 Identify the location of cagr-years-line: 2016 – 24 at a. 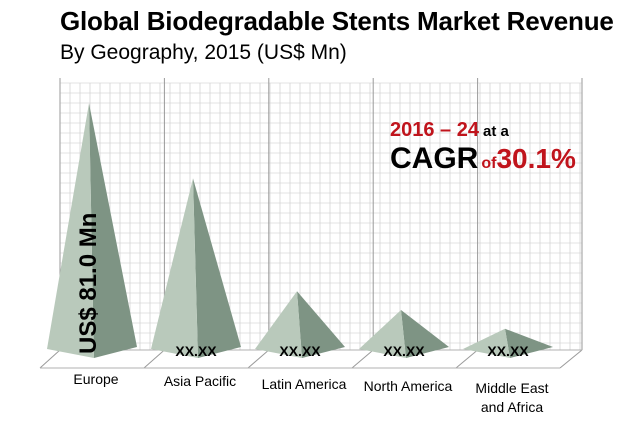
(449, 130).